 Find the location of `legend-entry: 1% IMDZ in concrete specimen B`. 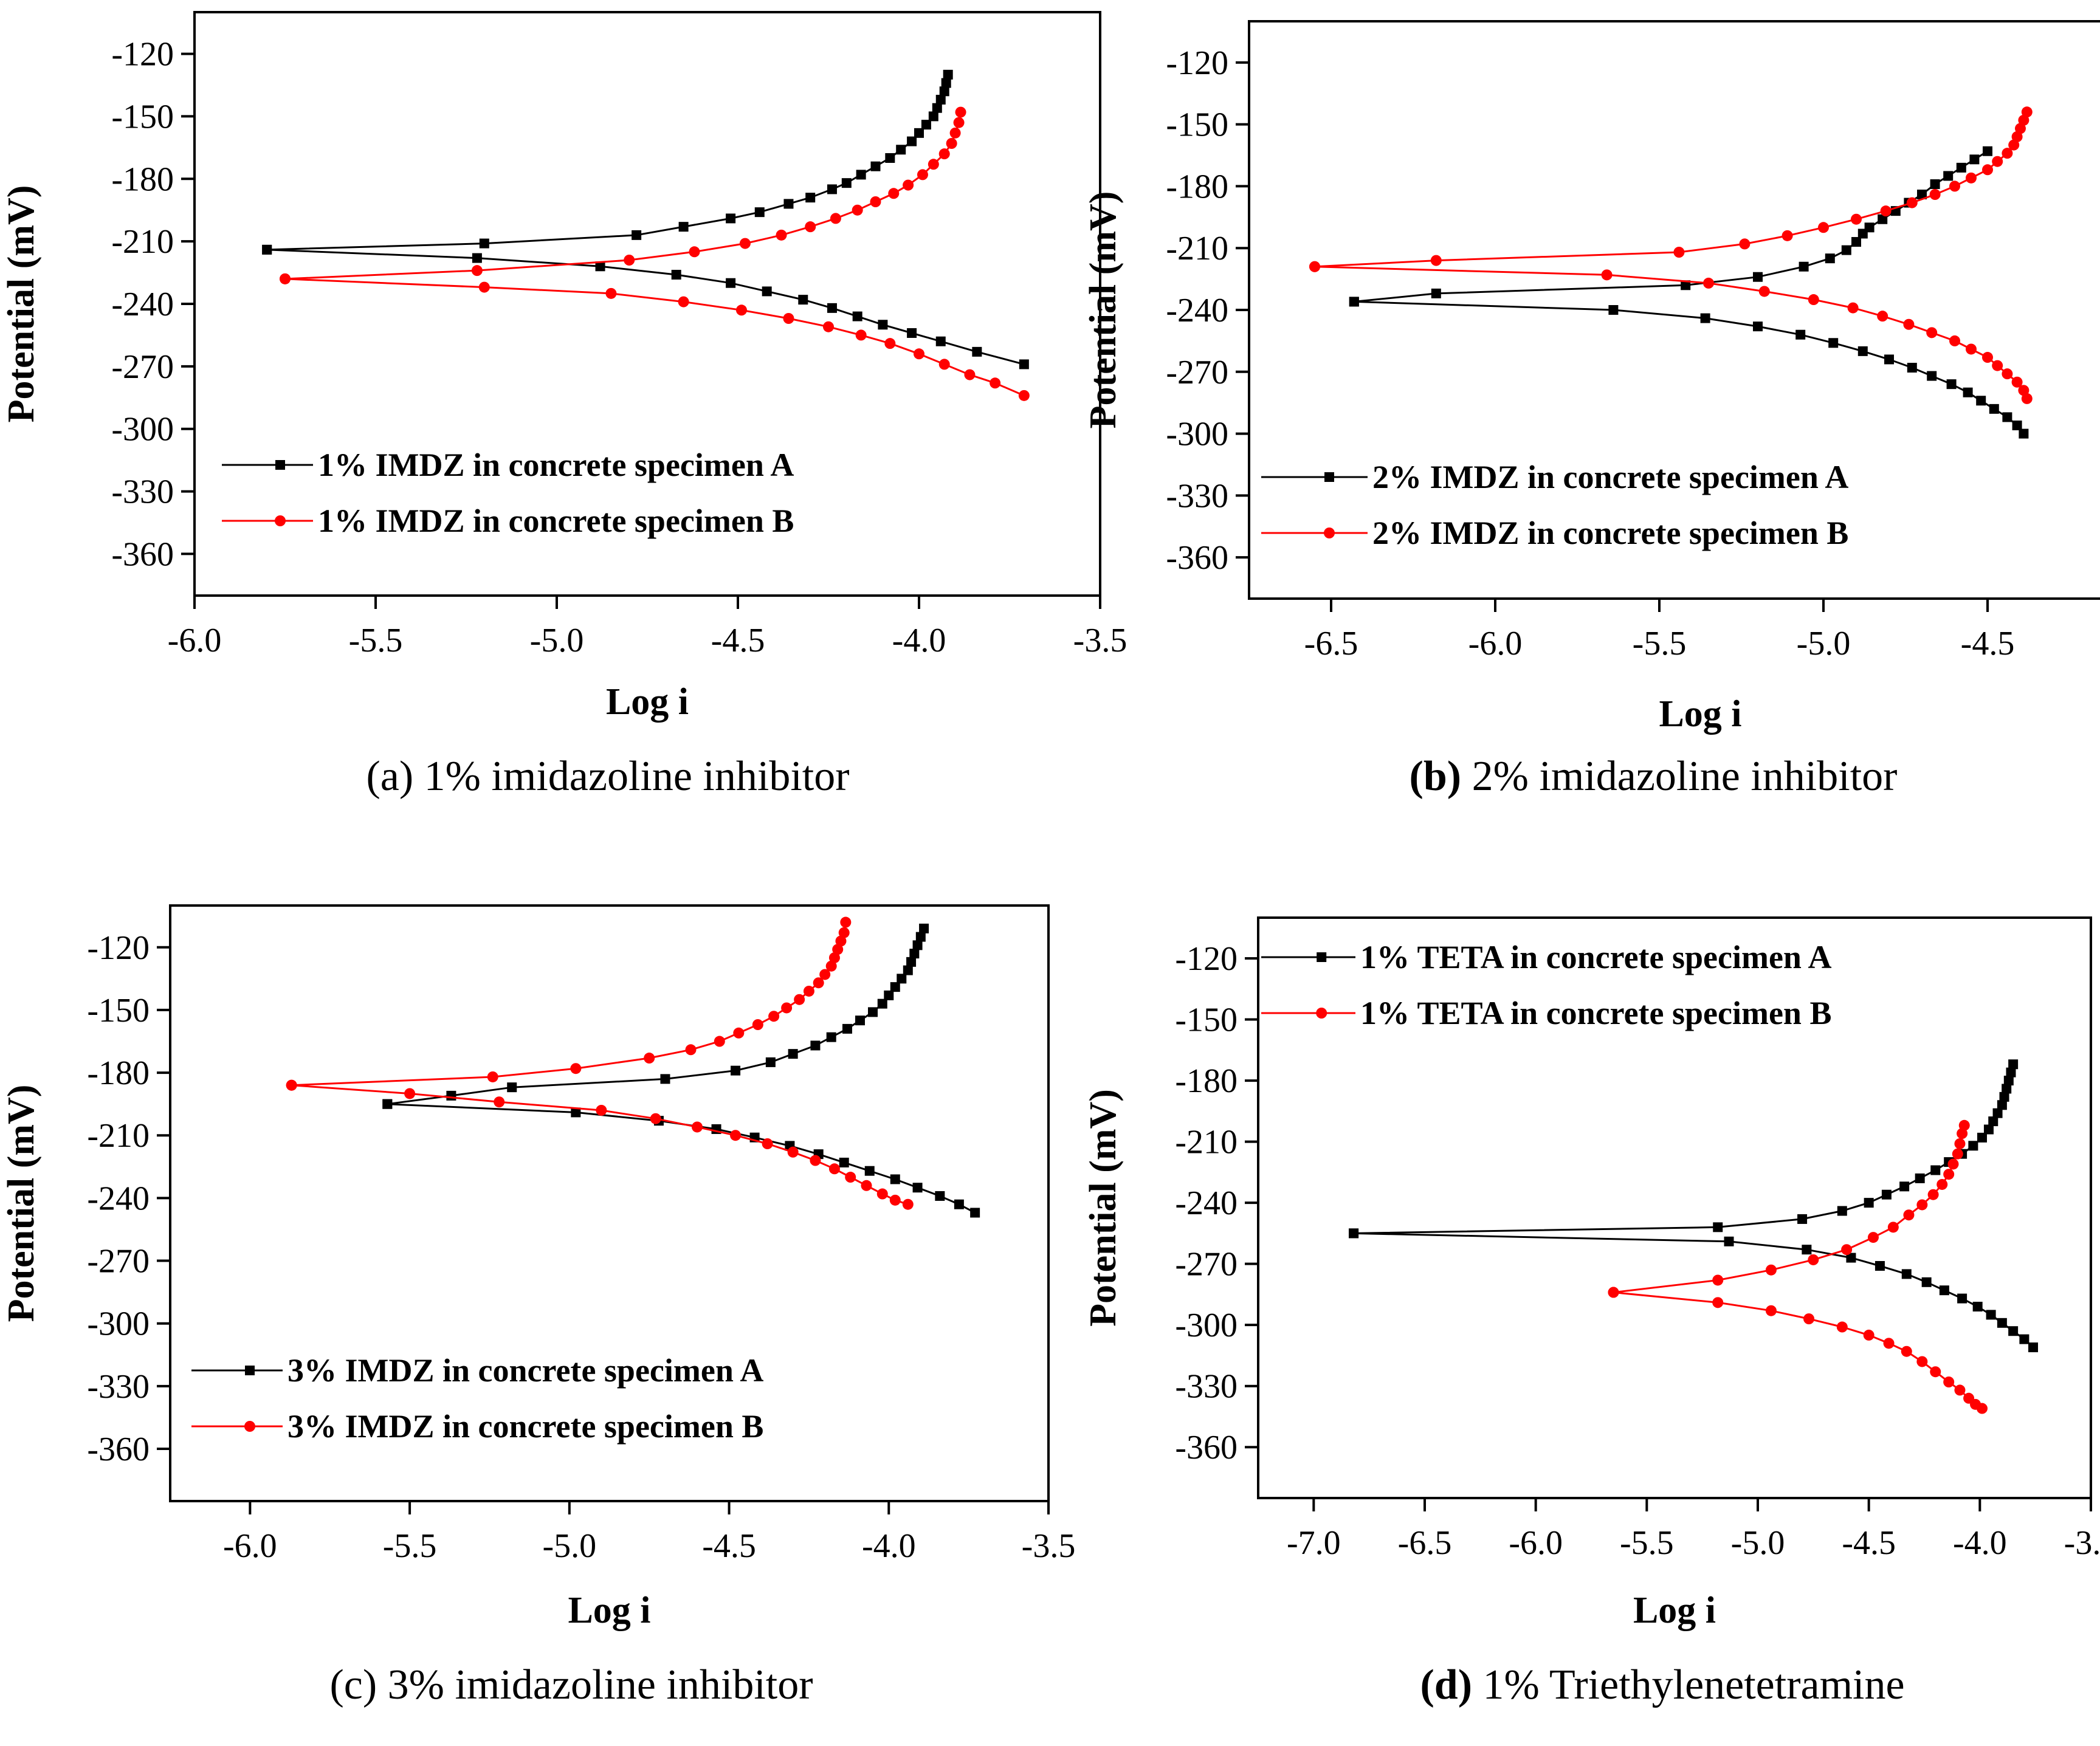

legend-entry: 1% IMDZ in concrete specimen B is located at coordinates (508, 521).